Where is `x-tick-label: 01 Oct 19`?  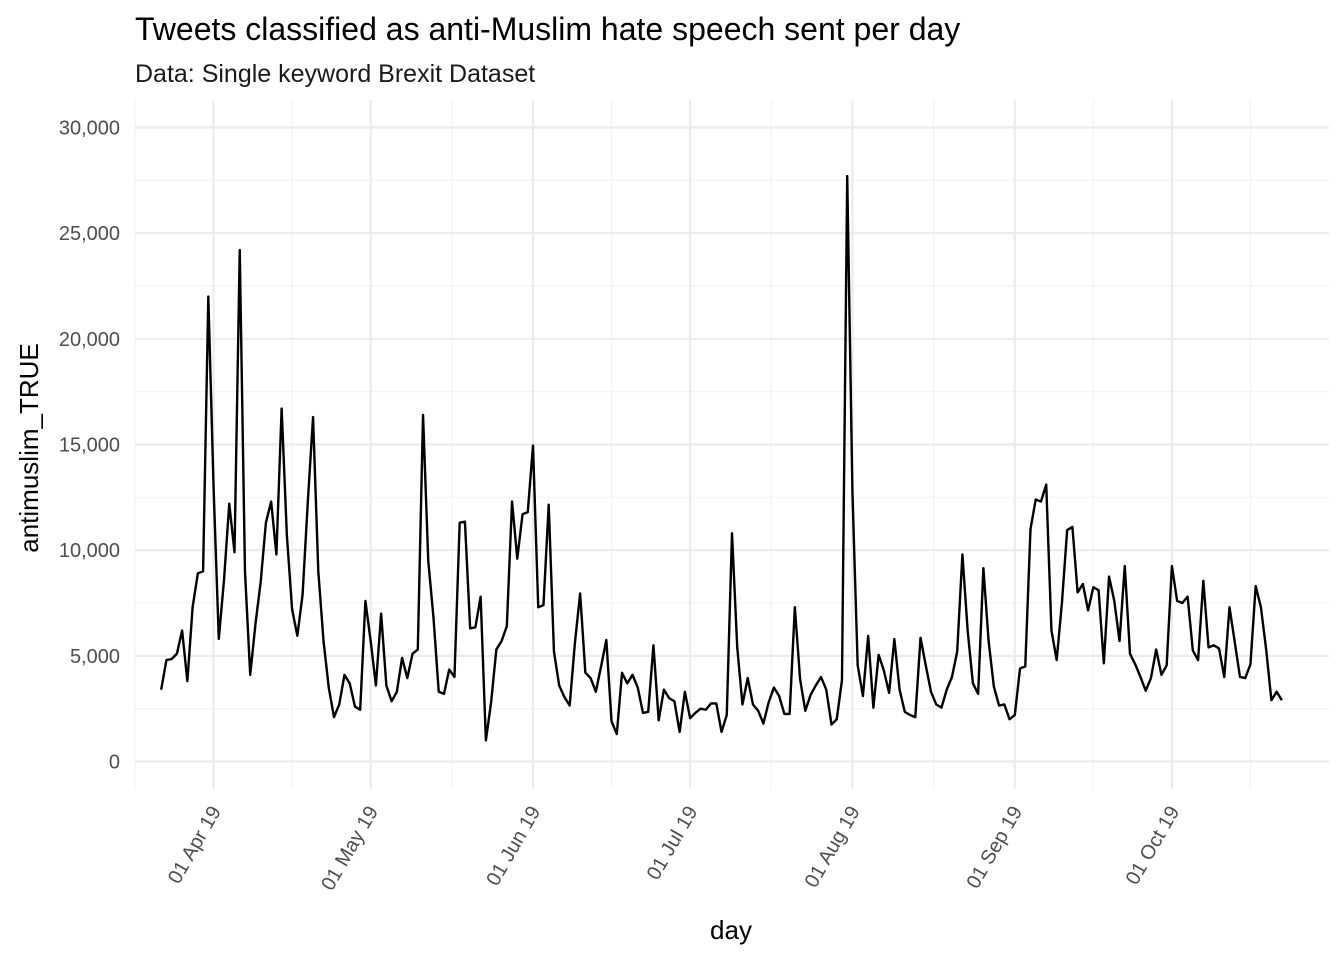 x-tick-label: 01 Oct 19 is located at coordinates (1153, 846).